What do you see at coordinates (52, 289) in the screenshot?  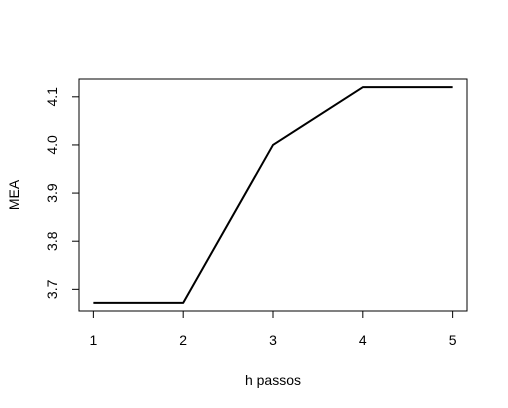 I see `y-tick-label: 3.7` at bounding box center [52, 289].